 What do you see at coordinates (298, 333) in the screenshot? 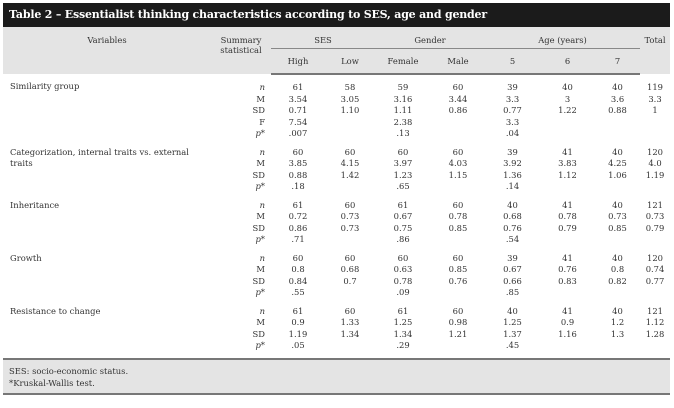
I see `value-cell: 1.19` at bounding box center [298, 333].